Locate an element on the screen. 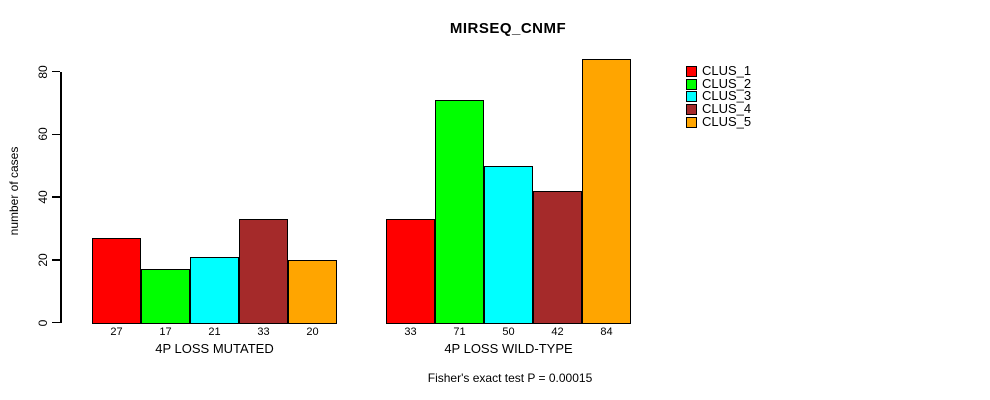 This screenshot has height=400, width=990. group-label: 4P LOSS MUTATED is located at coordinates (214, 348).